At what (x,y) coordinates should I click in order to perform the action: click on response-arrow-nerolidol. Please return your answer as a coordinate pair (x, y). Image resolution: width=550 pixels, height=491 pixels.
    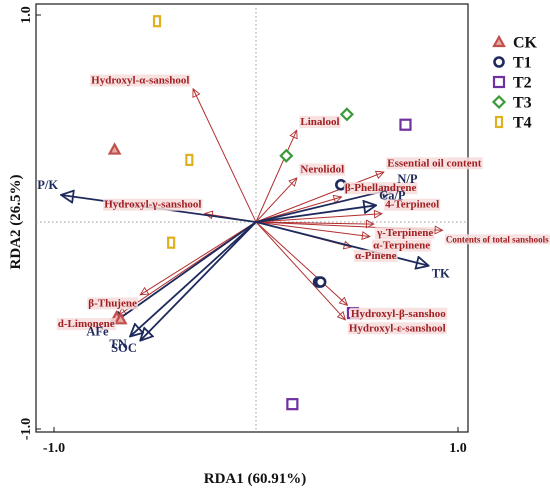
    Looking at the image, I should click on (275, 201).